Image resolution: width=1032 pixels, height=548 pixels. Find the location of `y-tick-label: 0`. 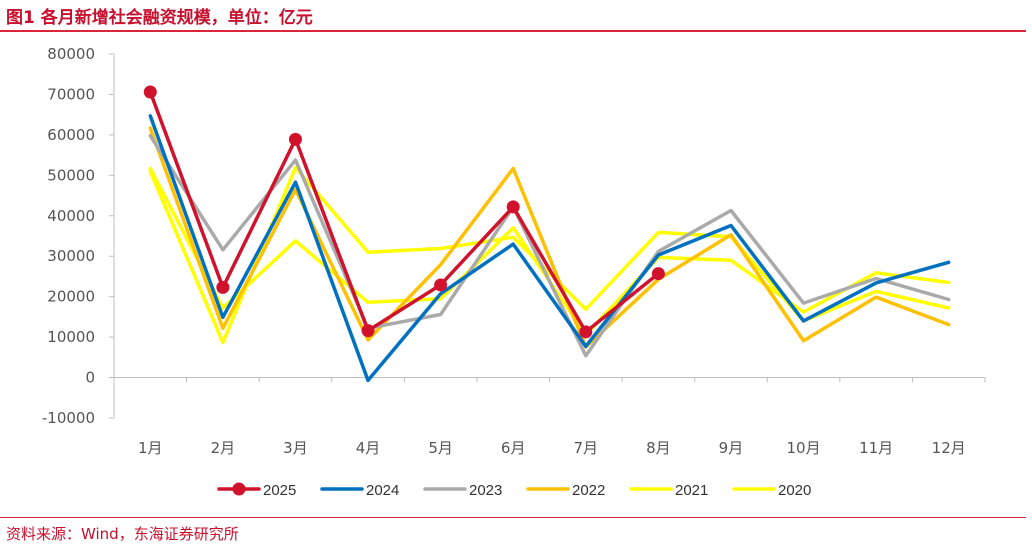

y-tick-label: 0 is located at coordinates (90, 378).